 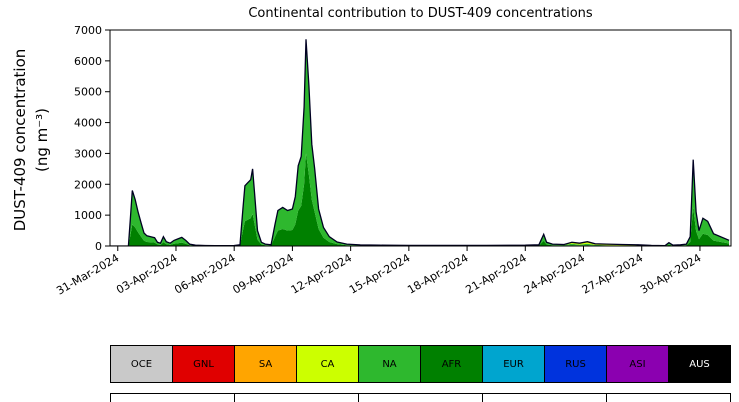 I want to click on y-tick-label: 2000, so click(x=88, y=184).